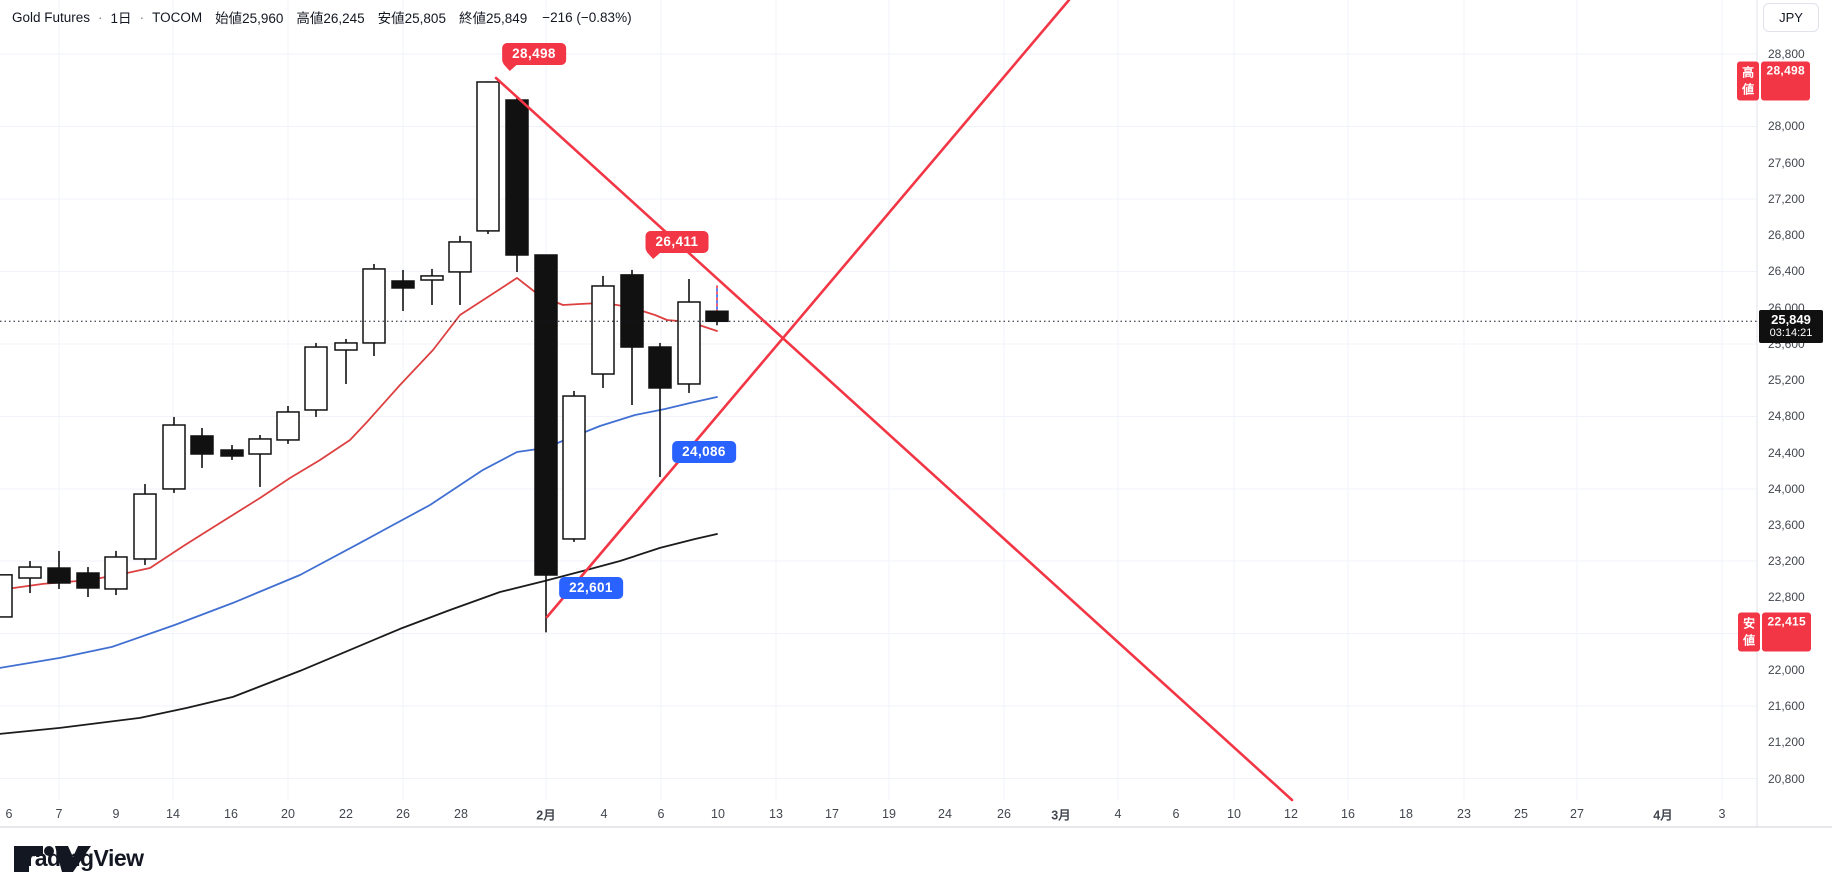 This screenshot has width=1832, height=888. What do you see at coordinates (177, 17) in the screenshot?
I see `exchange-label: TOCOM` at bounding box center [177, 17].